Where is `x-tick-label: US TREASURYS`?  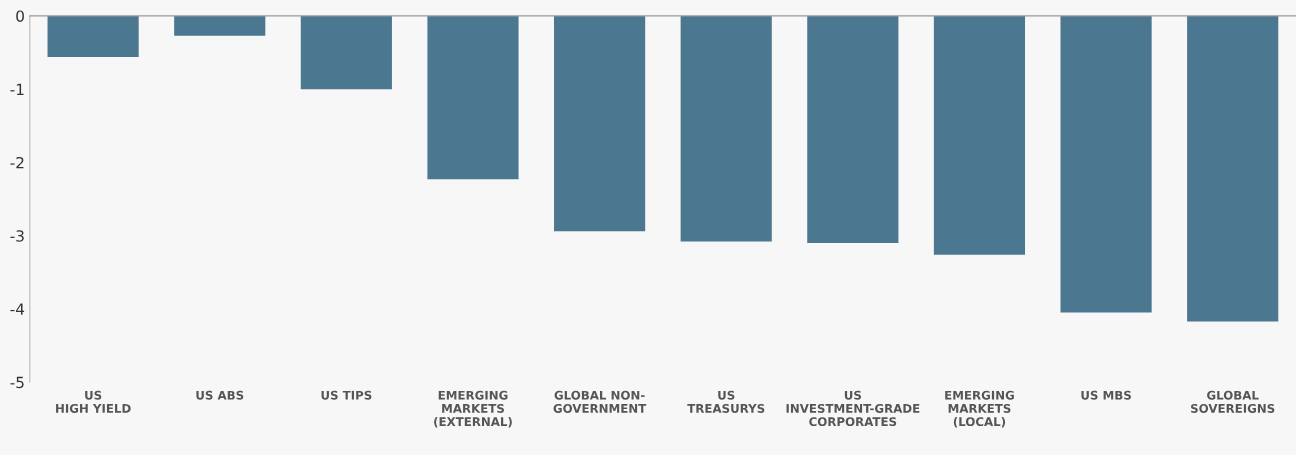
x-tick-label: US TREASURYS is located at coordinates (726, 401).